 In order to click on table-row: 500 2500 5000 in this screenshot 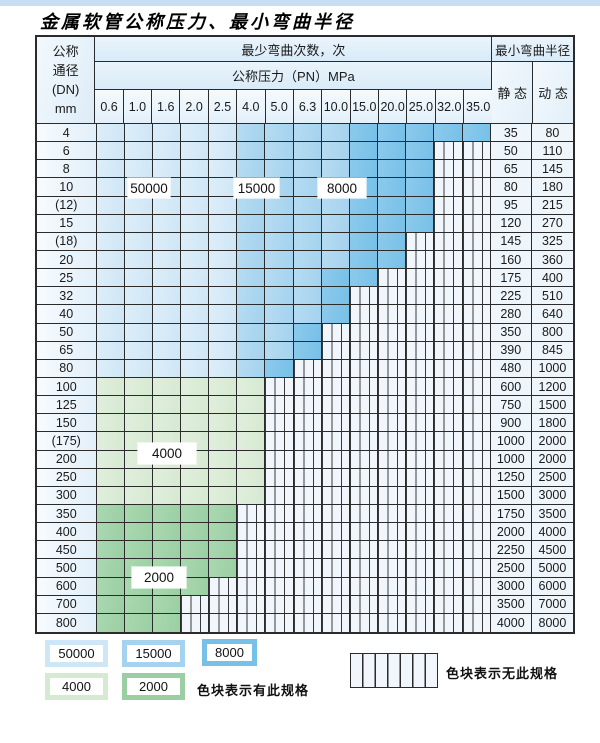, I will do `click(305, 568)`.